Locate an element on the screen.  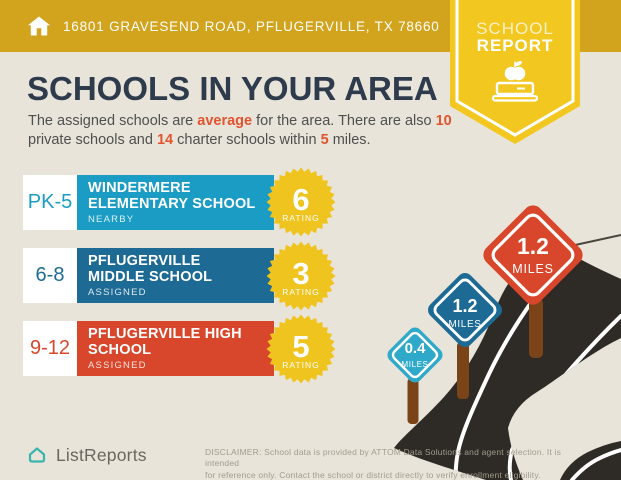
listreports-house-icon is located at coordinates (37, 455).